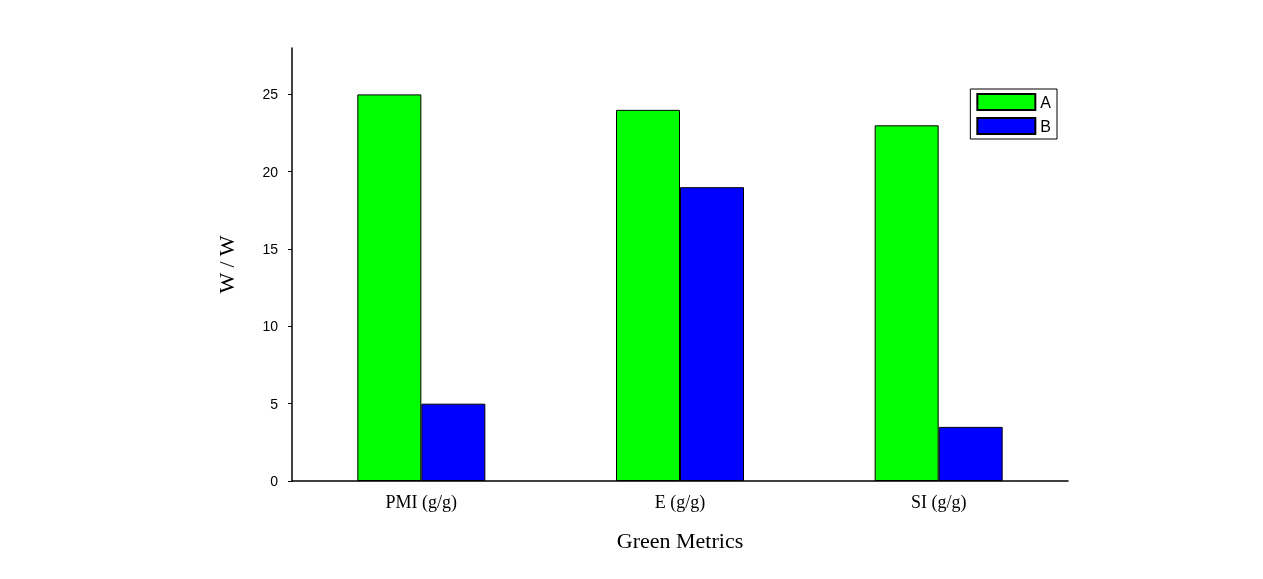 The image size is (1263, 579). Describe the element at coordinates (270, 326) in the screenshot. I see `y-tick-label: 10` at that location.